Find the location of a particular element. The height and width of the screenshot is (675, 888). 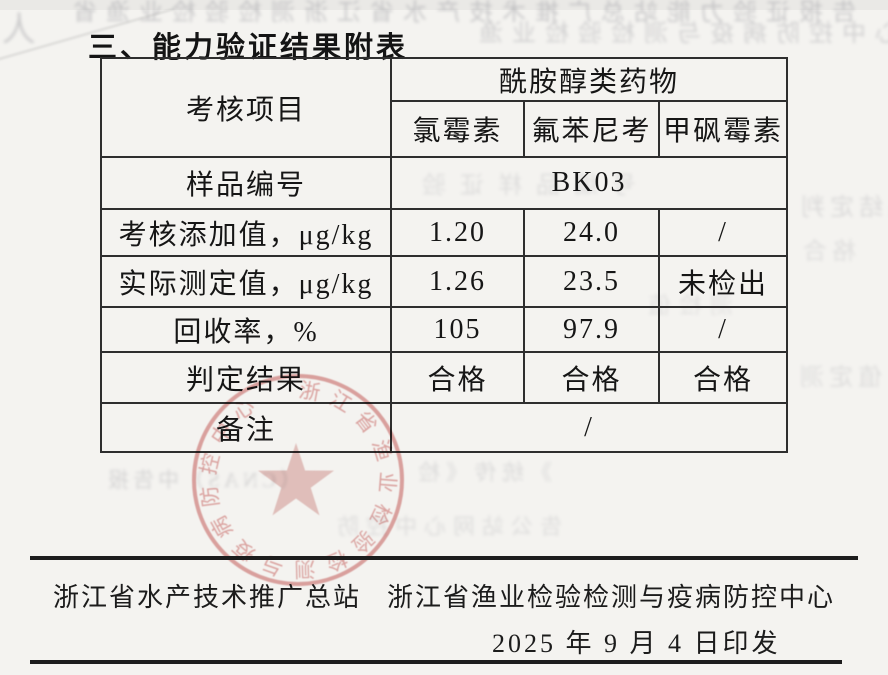

bleed-through-text: 》统传《检 is located at coordinates (482, 472).